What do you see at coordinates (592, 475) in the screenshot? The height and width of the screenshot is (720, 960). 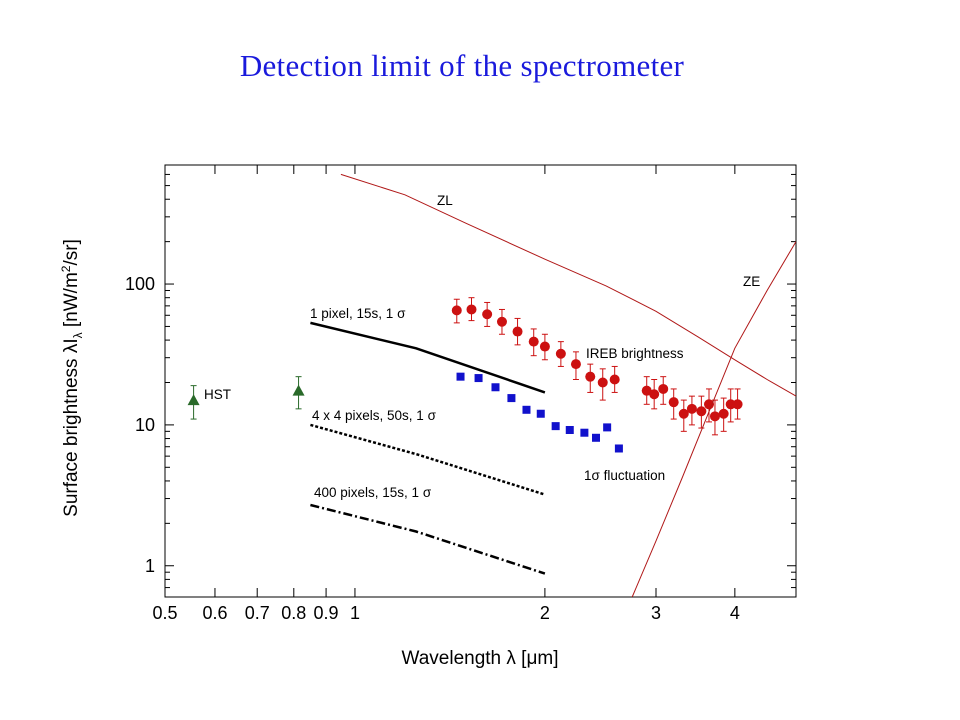 I see `fluctuation-sigma: 1σ` at bounding box center [592, 475].